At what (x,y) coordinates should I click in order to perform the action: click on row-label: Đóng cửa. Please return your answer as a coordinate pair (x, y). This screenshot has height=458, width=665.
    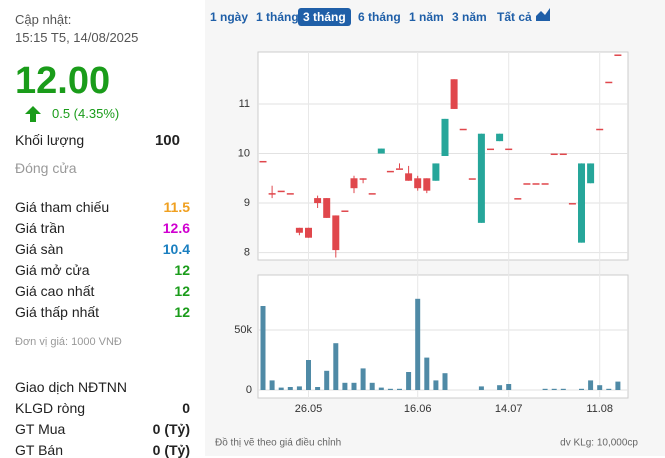
    Looking at the image, I should click on (46, 168).